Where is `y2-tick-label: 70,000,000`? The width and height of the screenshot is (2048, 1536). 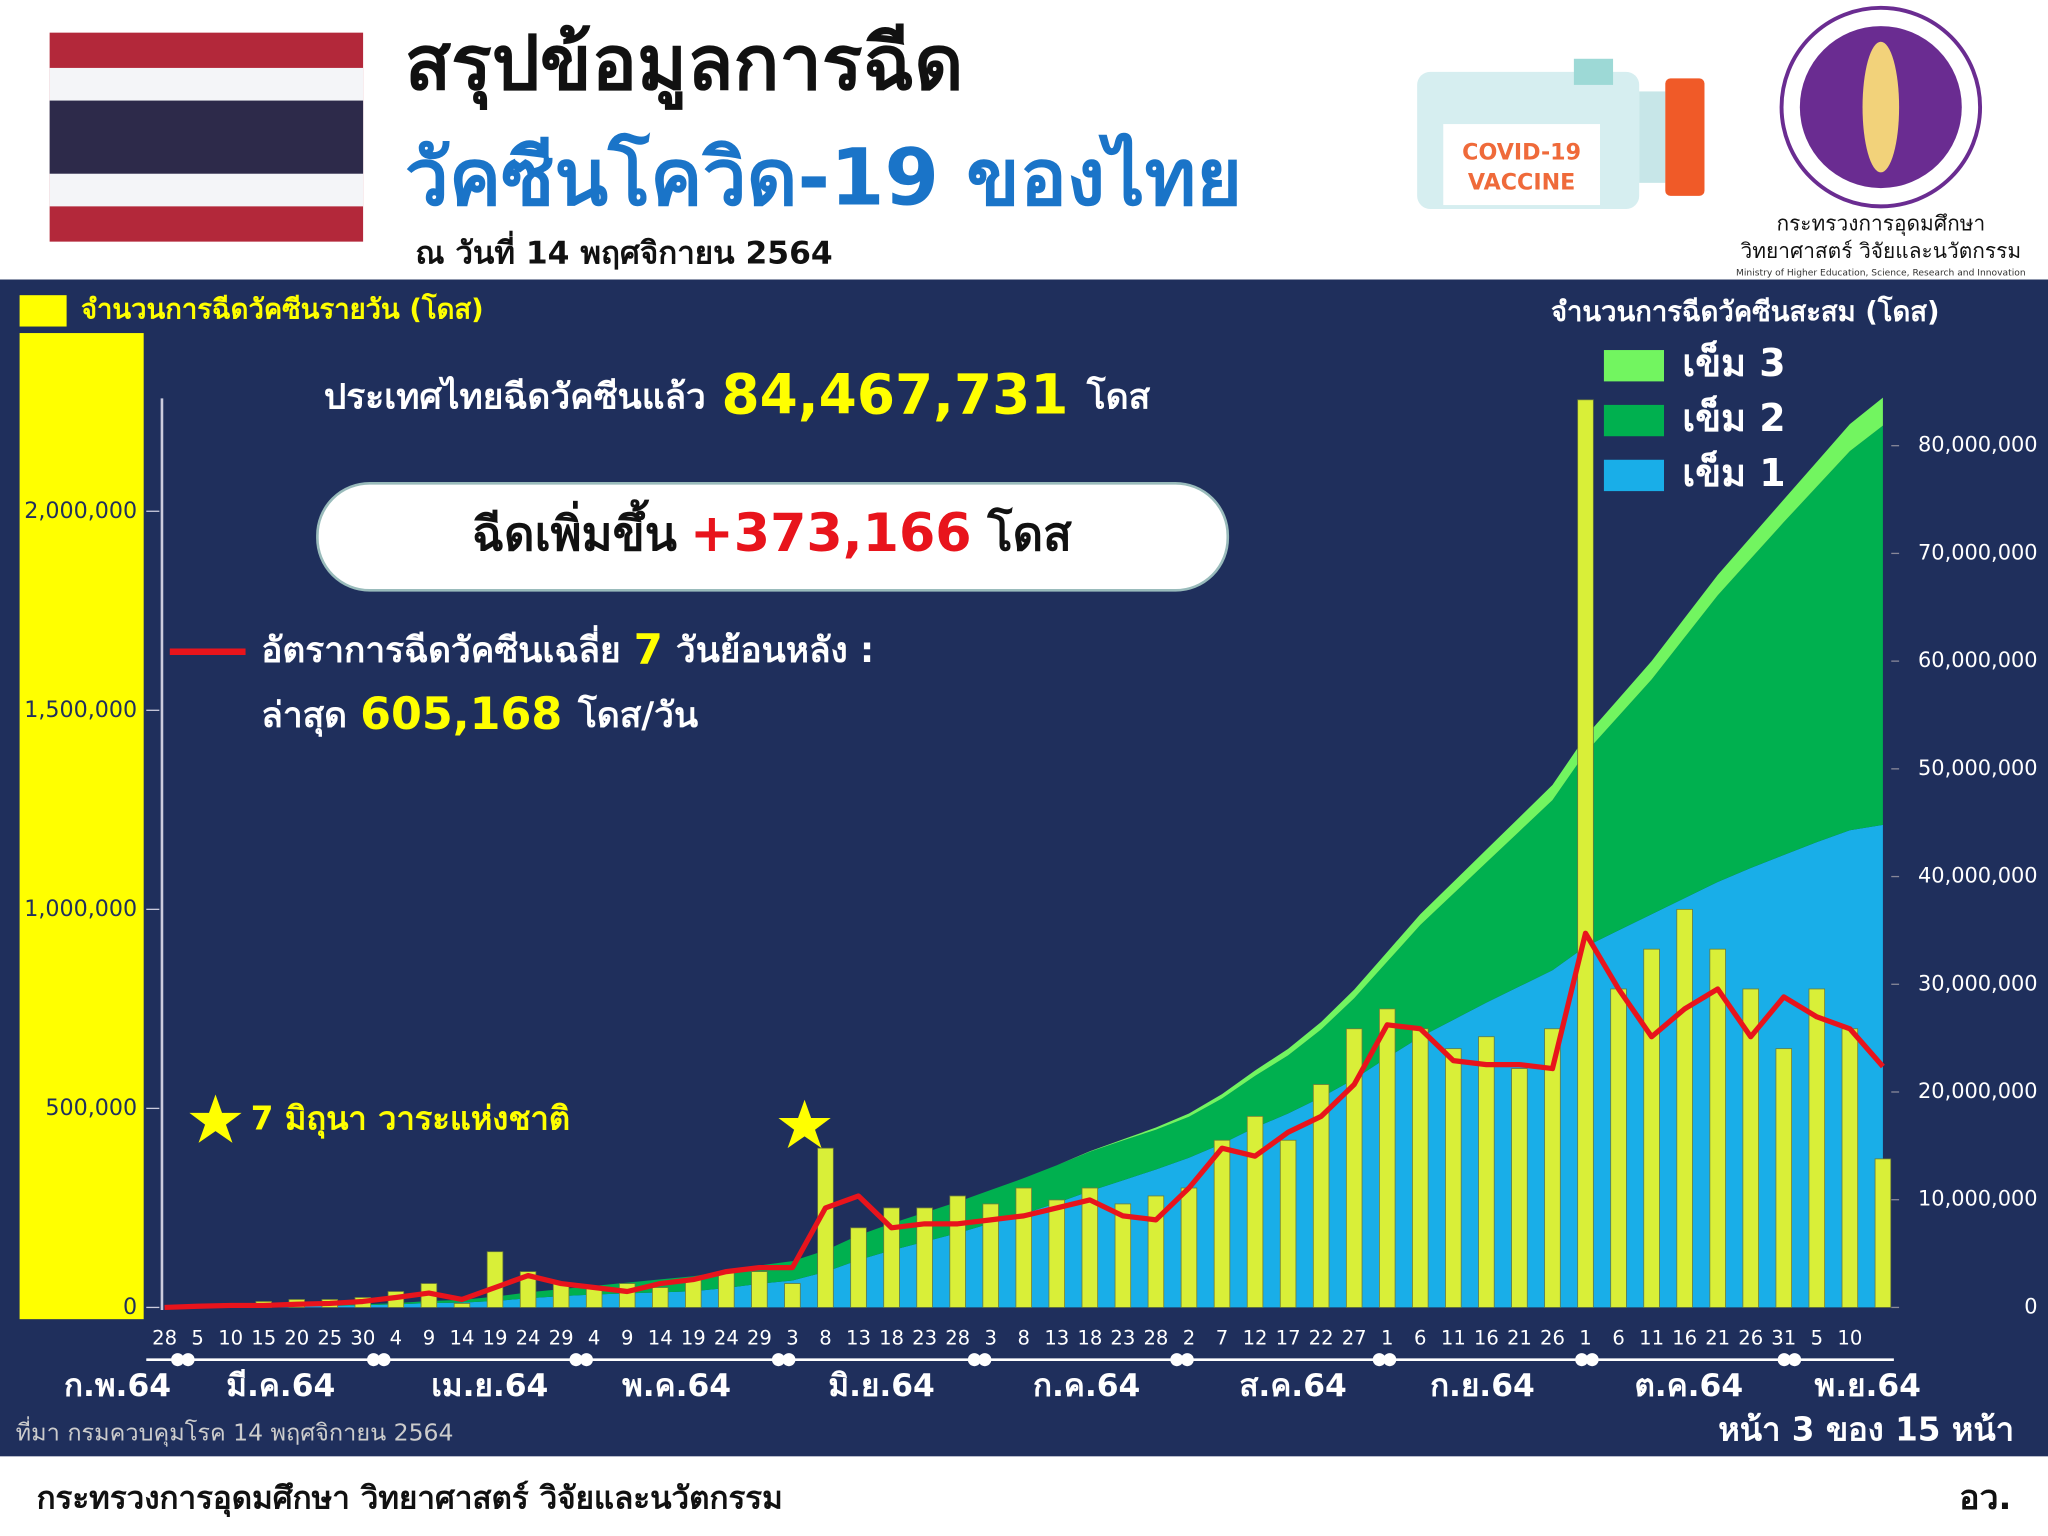 y2-tick-label: 70,000,000 is located at coordinates (1978, 552).